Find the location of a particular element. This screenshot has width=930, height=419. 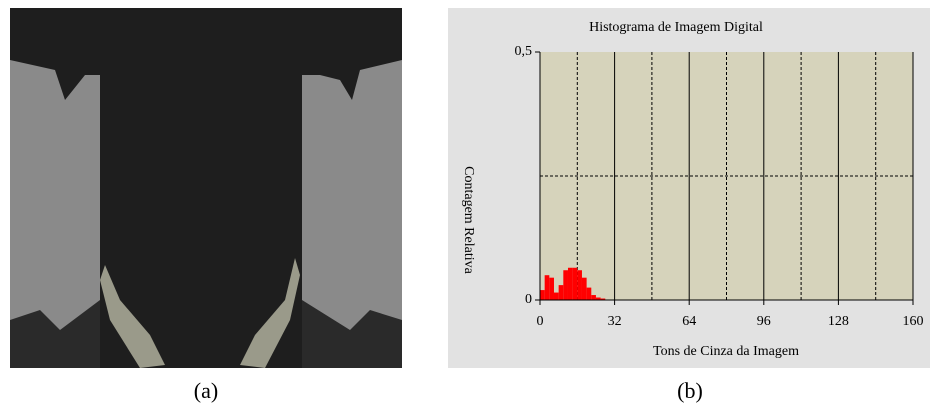

chart-title: Histograma de Imagem Digital is located at coordinates (676, 27).